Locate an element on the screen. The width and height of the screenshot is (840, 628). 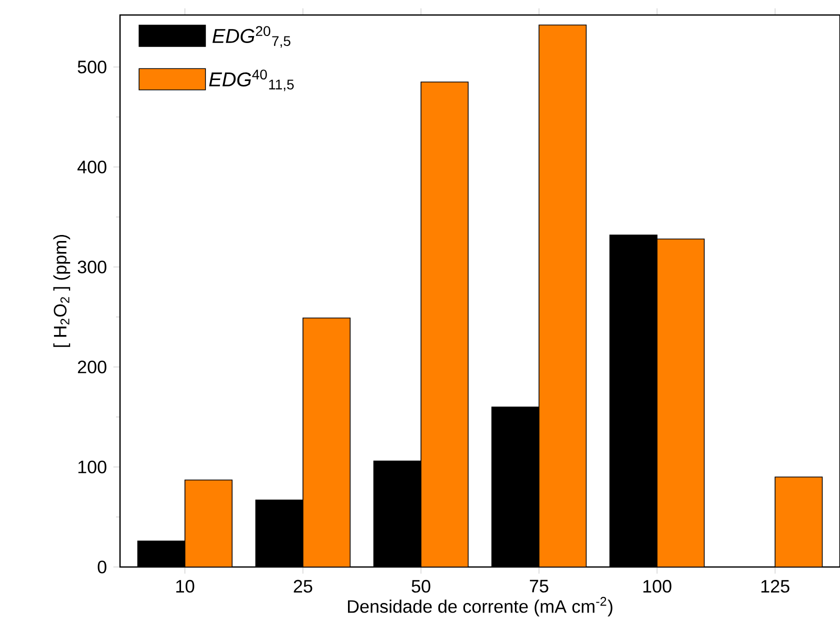
y-tick-label: 100 is located at coordinates (92, 467).